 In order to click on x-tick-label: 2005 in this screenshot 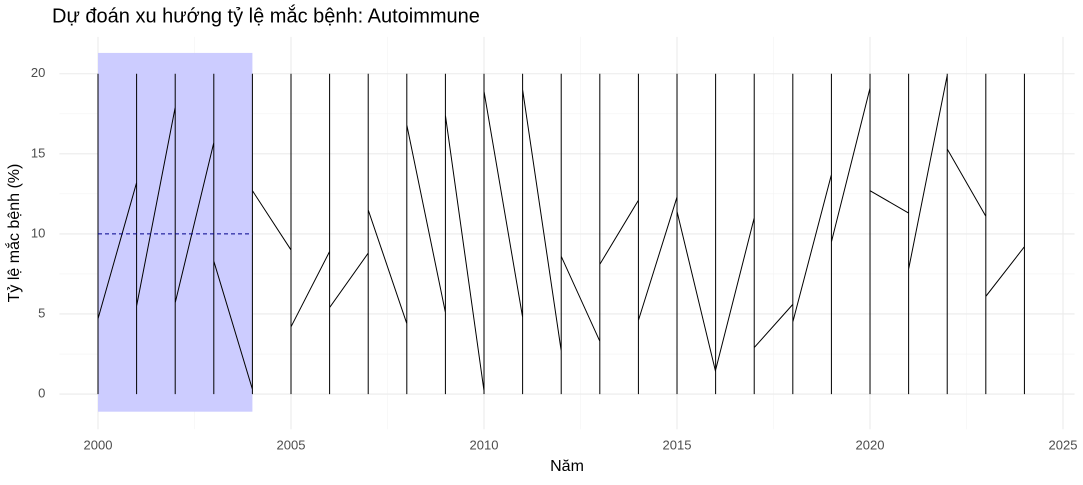, I will do `click(291, 445)`.